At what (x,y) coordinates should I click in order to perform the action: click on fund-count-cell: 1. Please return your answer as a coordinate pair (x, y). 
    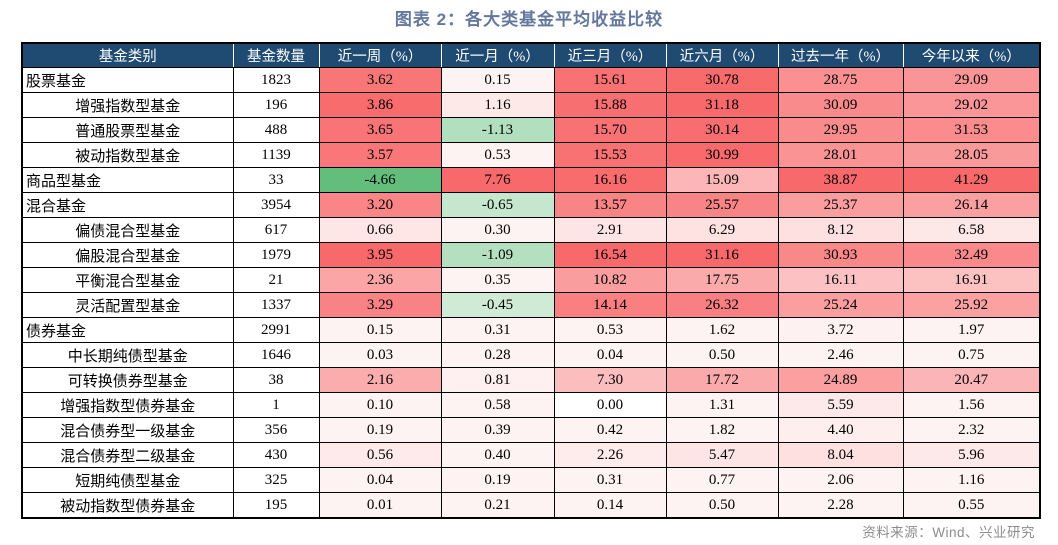
    Looking at the image, I should click on (276, 405).